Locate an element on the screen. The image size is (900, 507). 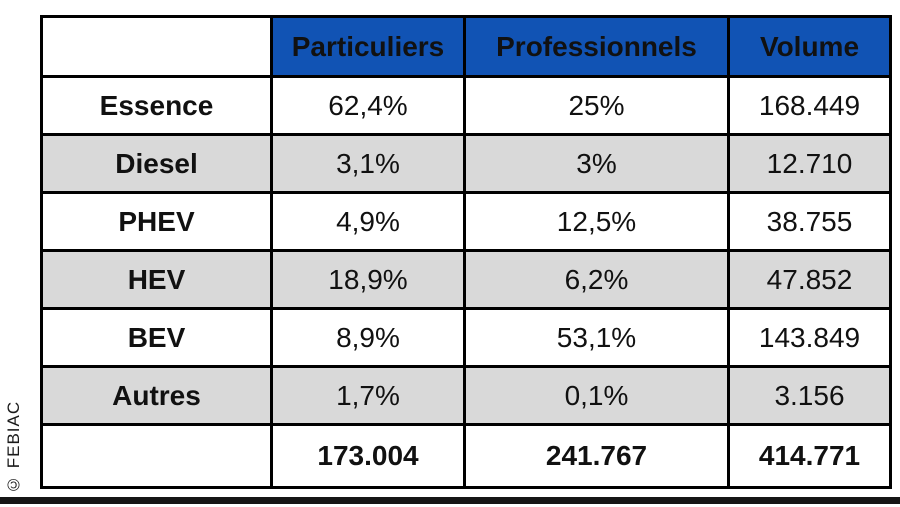
row-label-essence: Essence is located at coordinates (156, 105).